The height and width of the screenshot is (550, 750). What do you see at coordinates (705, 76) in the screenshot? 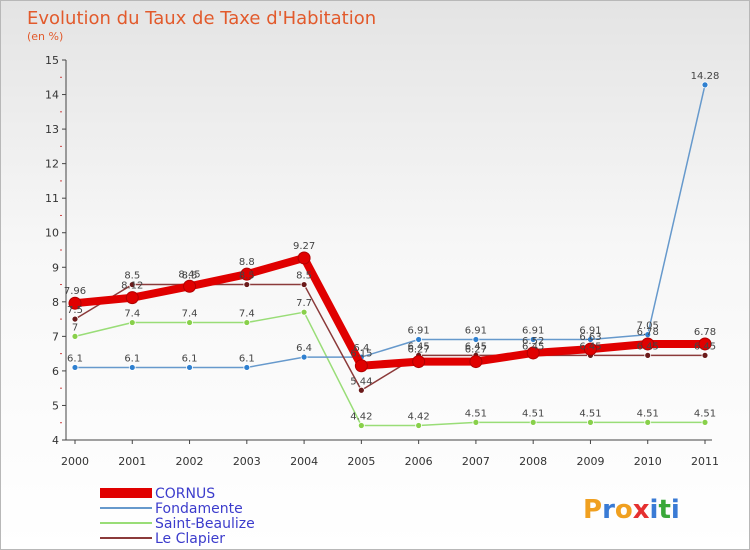
I see `data-label-fondamente: 14.28` at bounding box center [705, 76].